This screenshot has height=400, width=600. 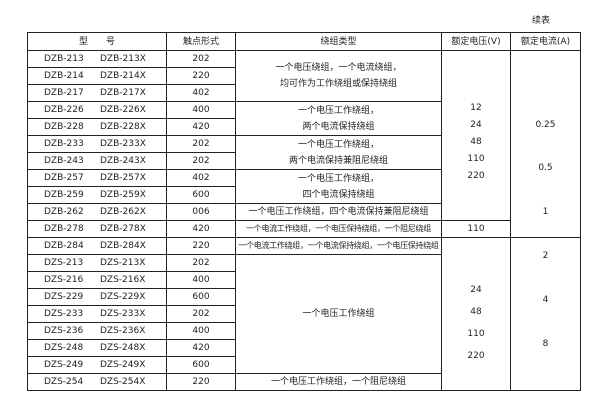 What do you see at coordinates (304, 280) in the screenshot?
I see `table-row: DZS-216 DZS-216X 400` at bounding box center [304, 280].